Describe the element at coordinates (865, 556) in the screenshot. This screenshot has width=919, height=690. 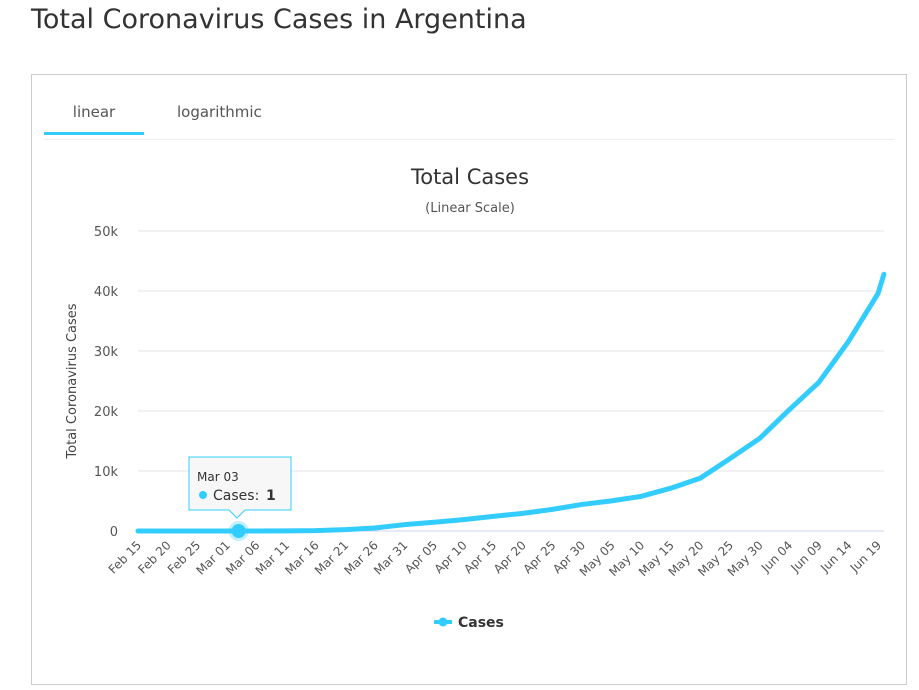
I see `x-tick-label: Jun 19` at that location.